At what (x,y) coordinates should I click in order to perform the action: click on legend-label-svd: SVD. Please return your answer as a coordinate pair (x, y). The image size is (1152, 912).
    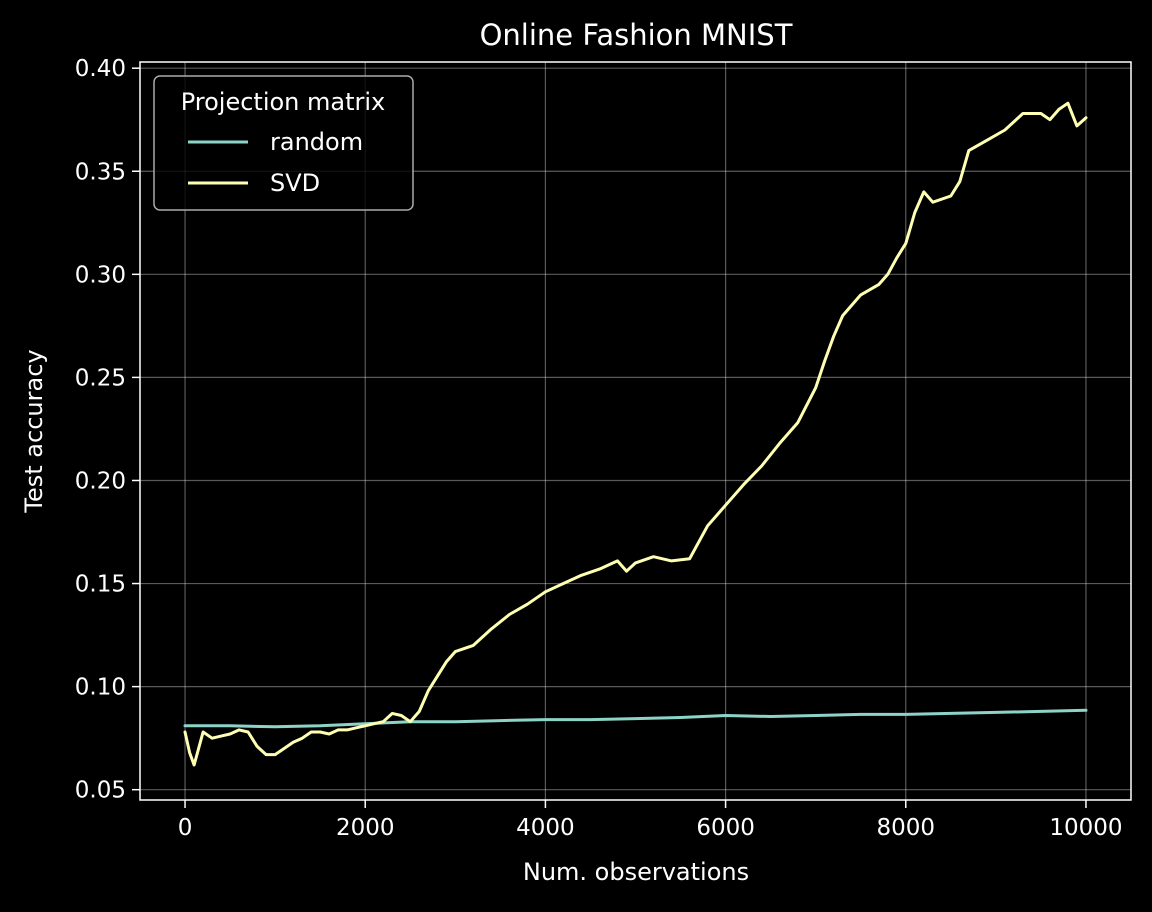
    Looking at the image, I should click on (295, 183).